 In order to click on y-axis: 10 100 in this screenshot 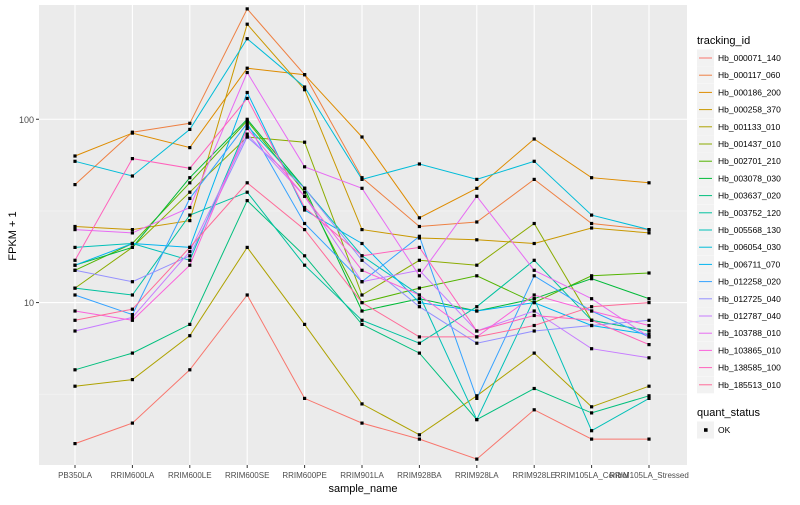, I will do `click(29, 211)`.